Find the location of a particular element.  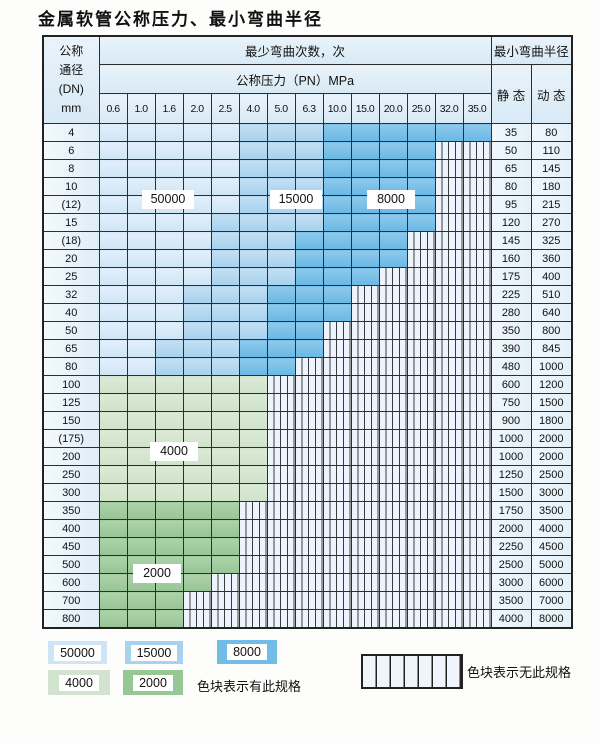

table-row: 450 2250 4500 is located at coordinates (307, 546).